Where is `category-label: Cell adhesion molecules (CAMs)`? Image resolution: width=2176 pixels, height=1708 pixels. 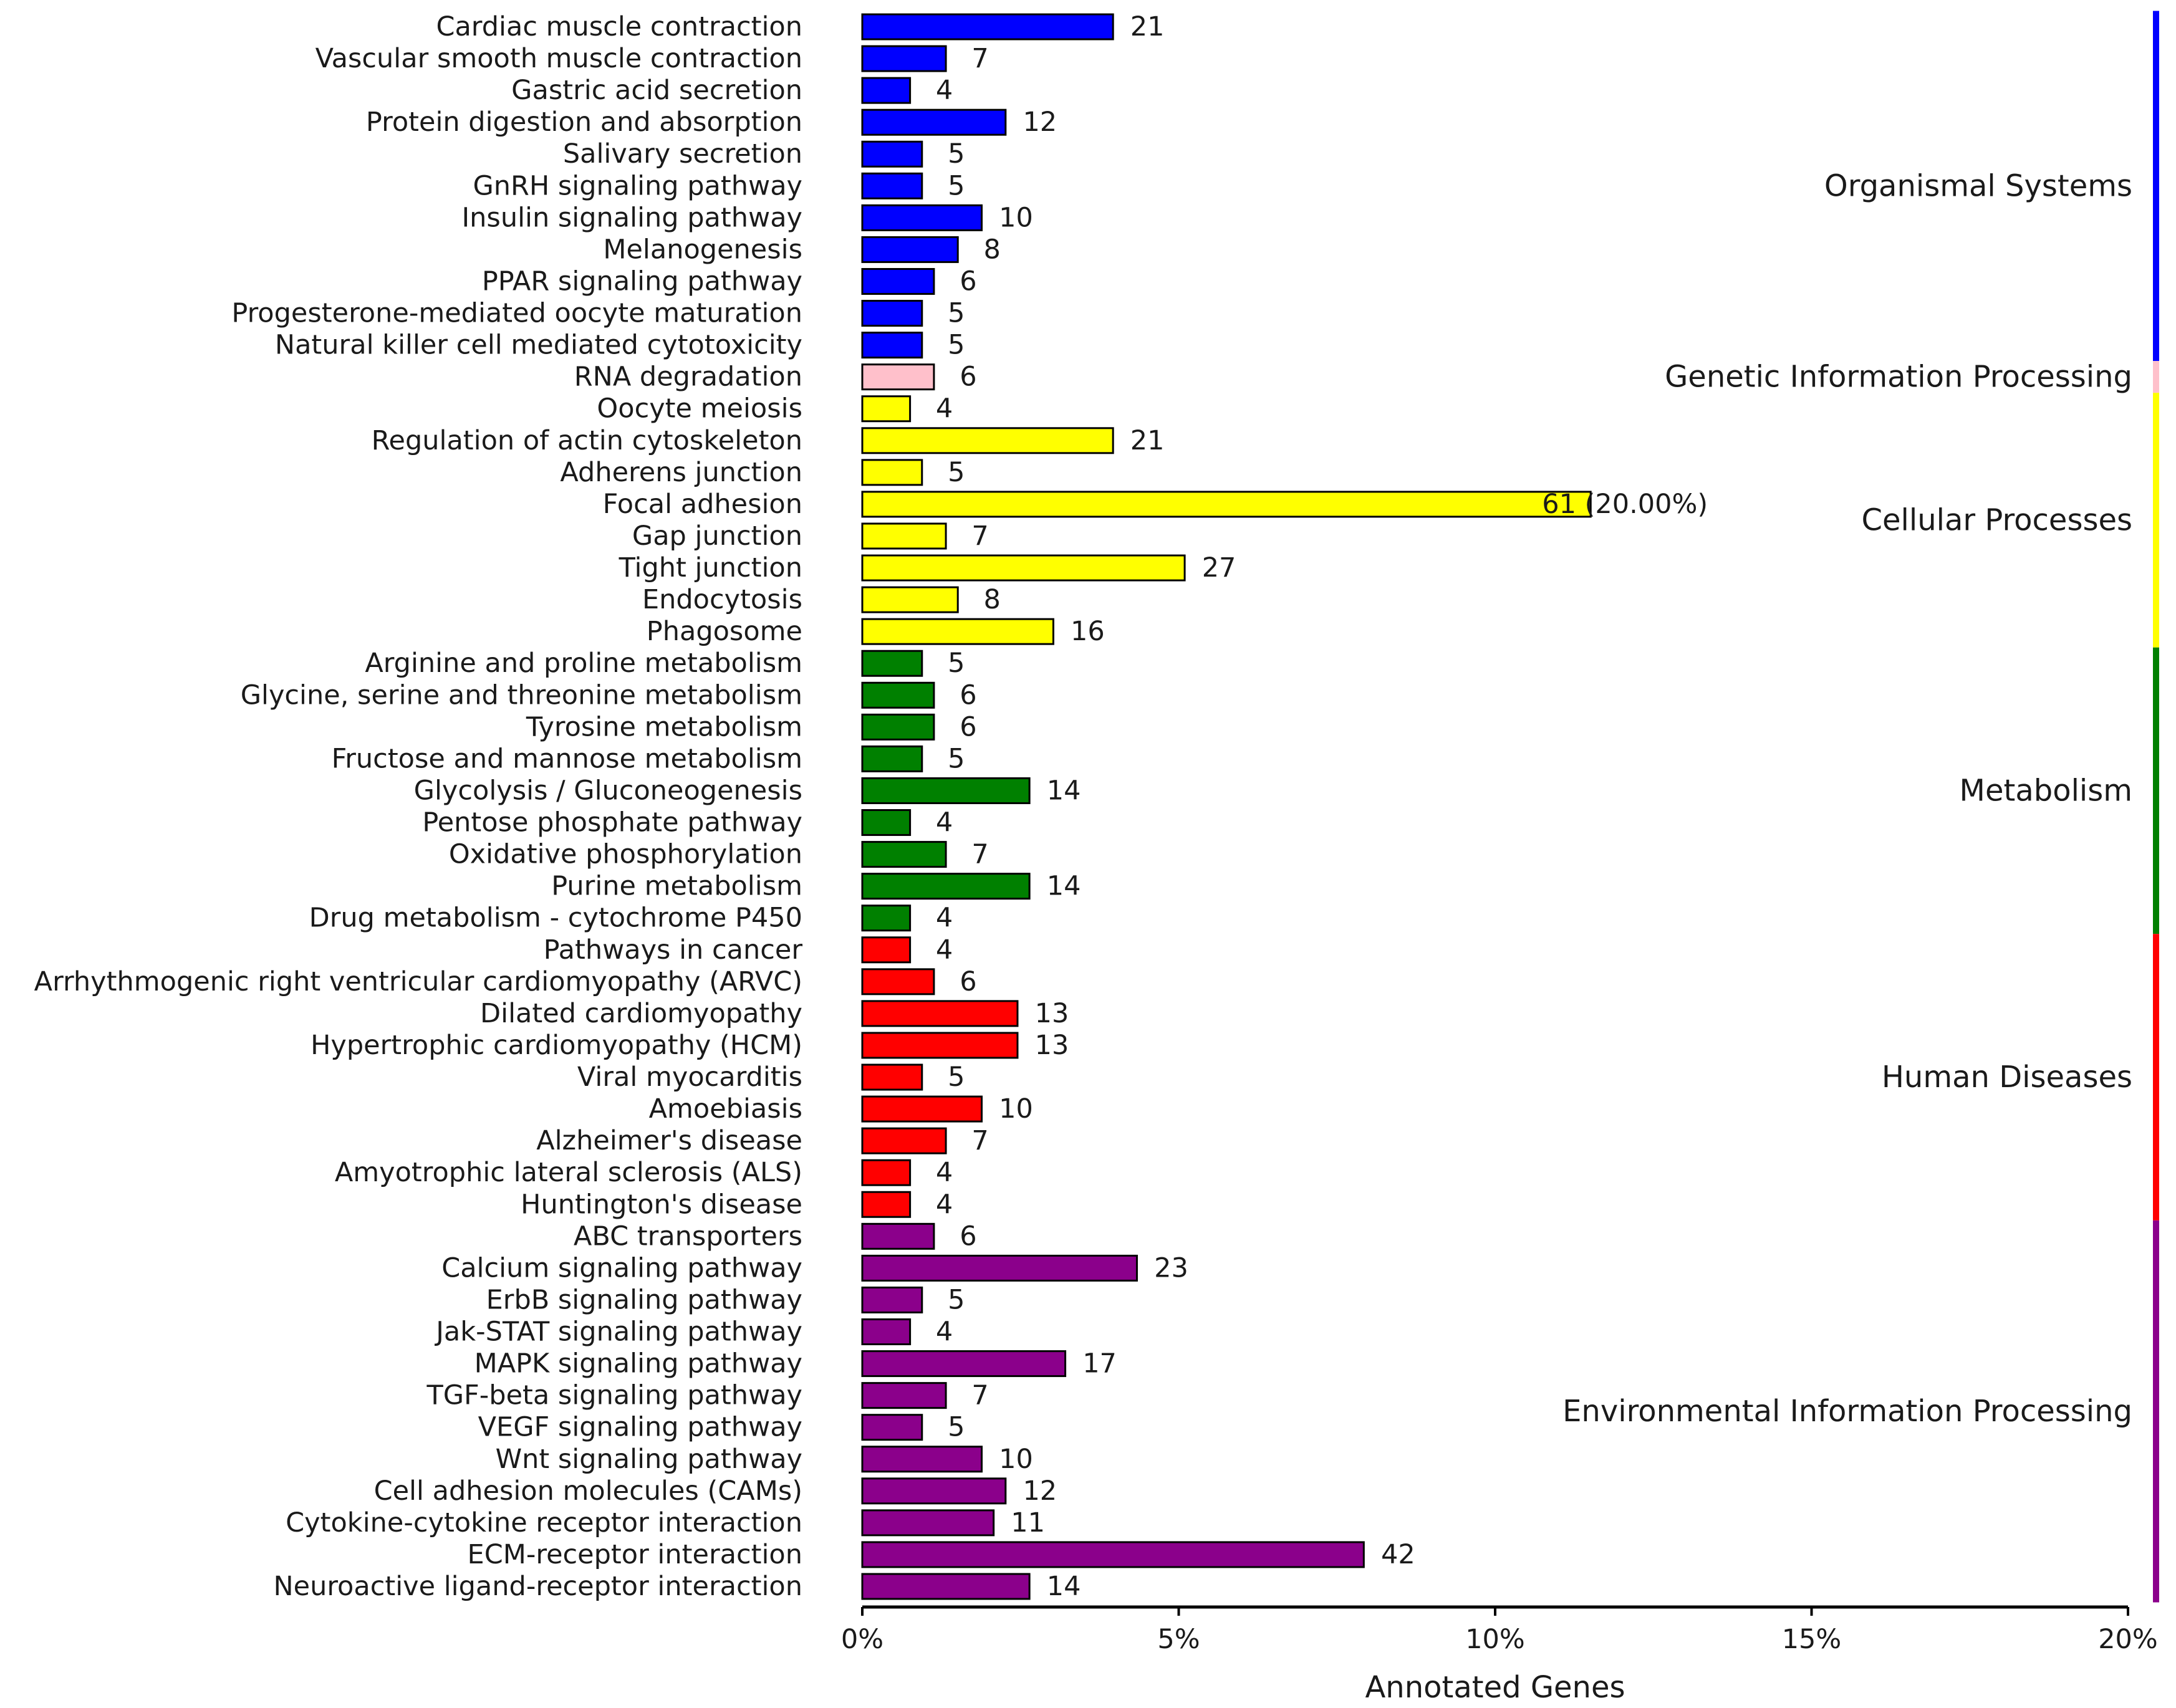
category-label: Cell adhesion molecules (CAMs) is located at coordinates (588, 1491).